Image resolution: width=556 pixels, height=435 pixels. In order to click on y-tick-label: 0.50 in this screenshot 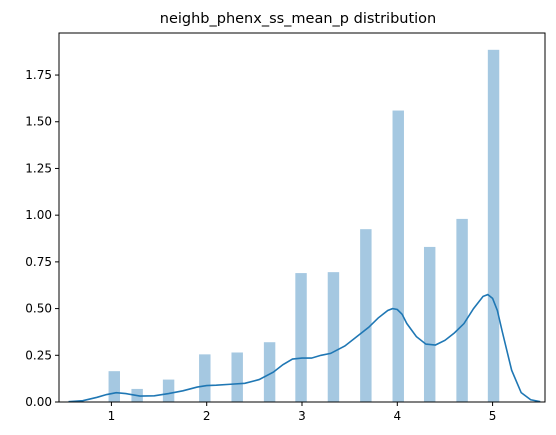, I will do `click(38, 309)`.